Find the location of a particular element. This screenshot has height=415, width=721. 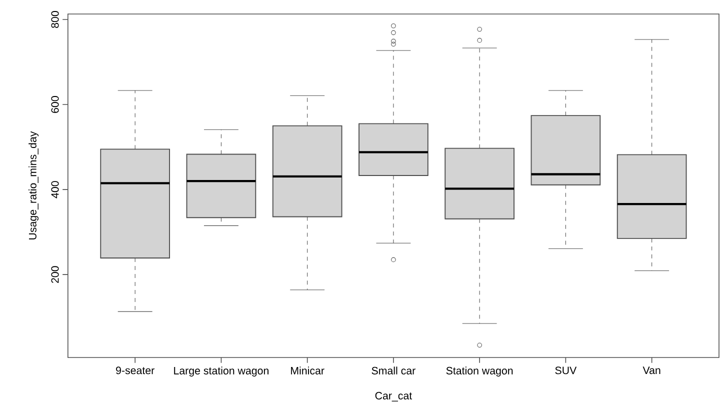

y-tick-label: 200 is located at coordinates (55, 274).